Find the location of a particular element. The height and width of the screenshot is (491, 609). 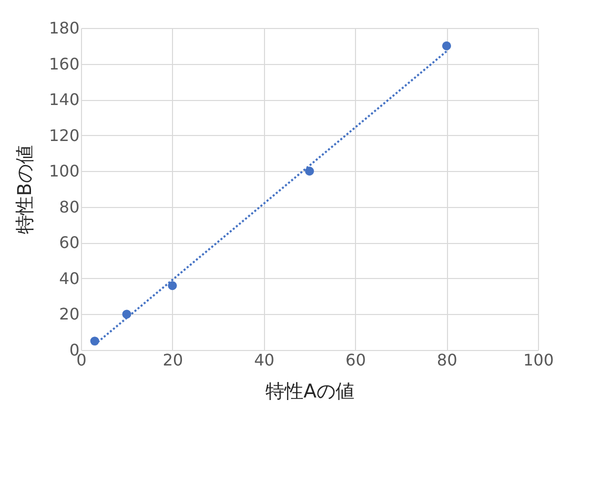

y-tick-label: 80 is located at coordinates (69, 206).